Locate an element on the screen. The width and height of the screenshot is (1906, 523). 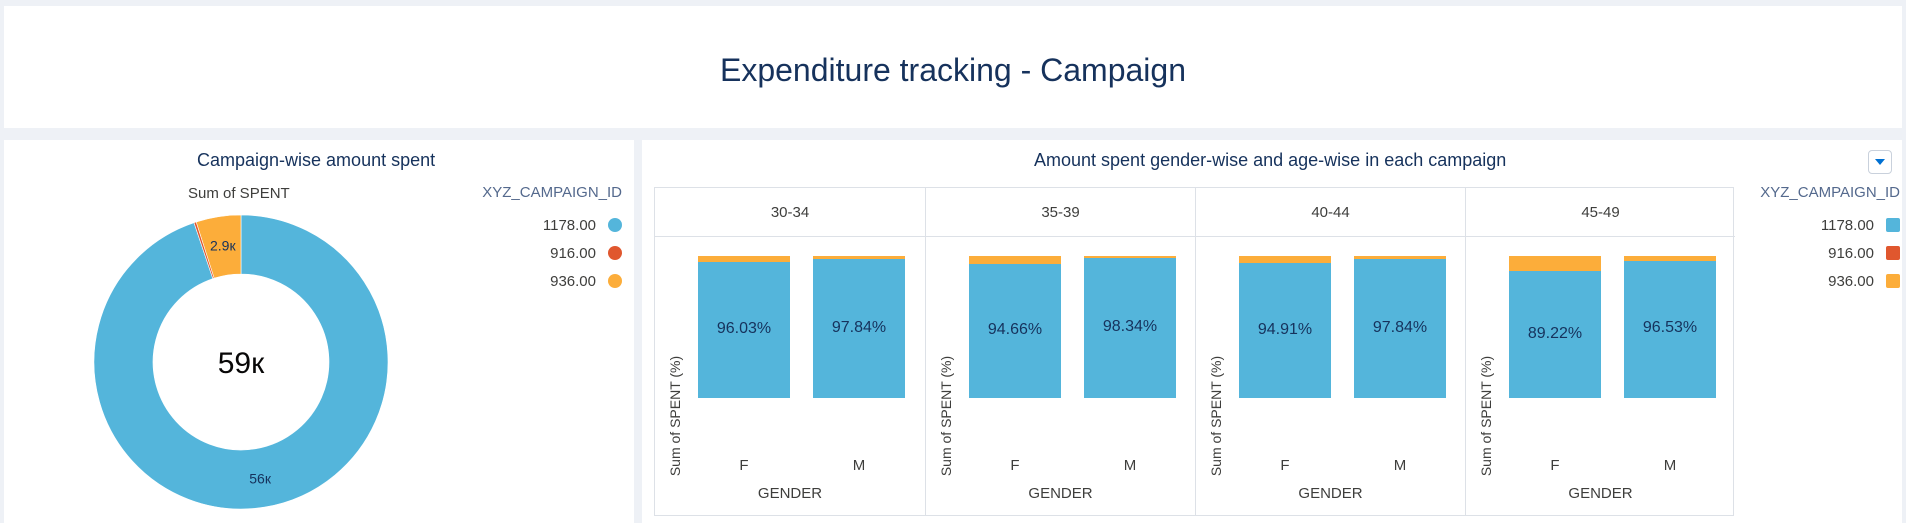
bar-data-label: 98.34% is located at coordinates (1130, 327).